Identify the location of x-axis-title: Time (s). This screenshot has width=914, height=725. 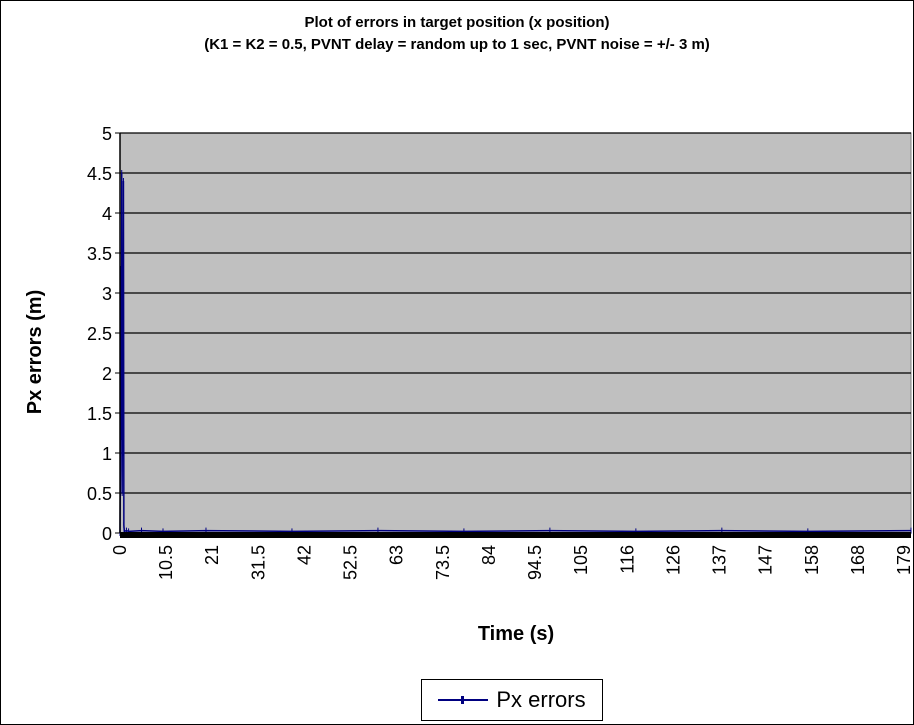
(516, 634).